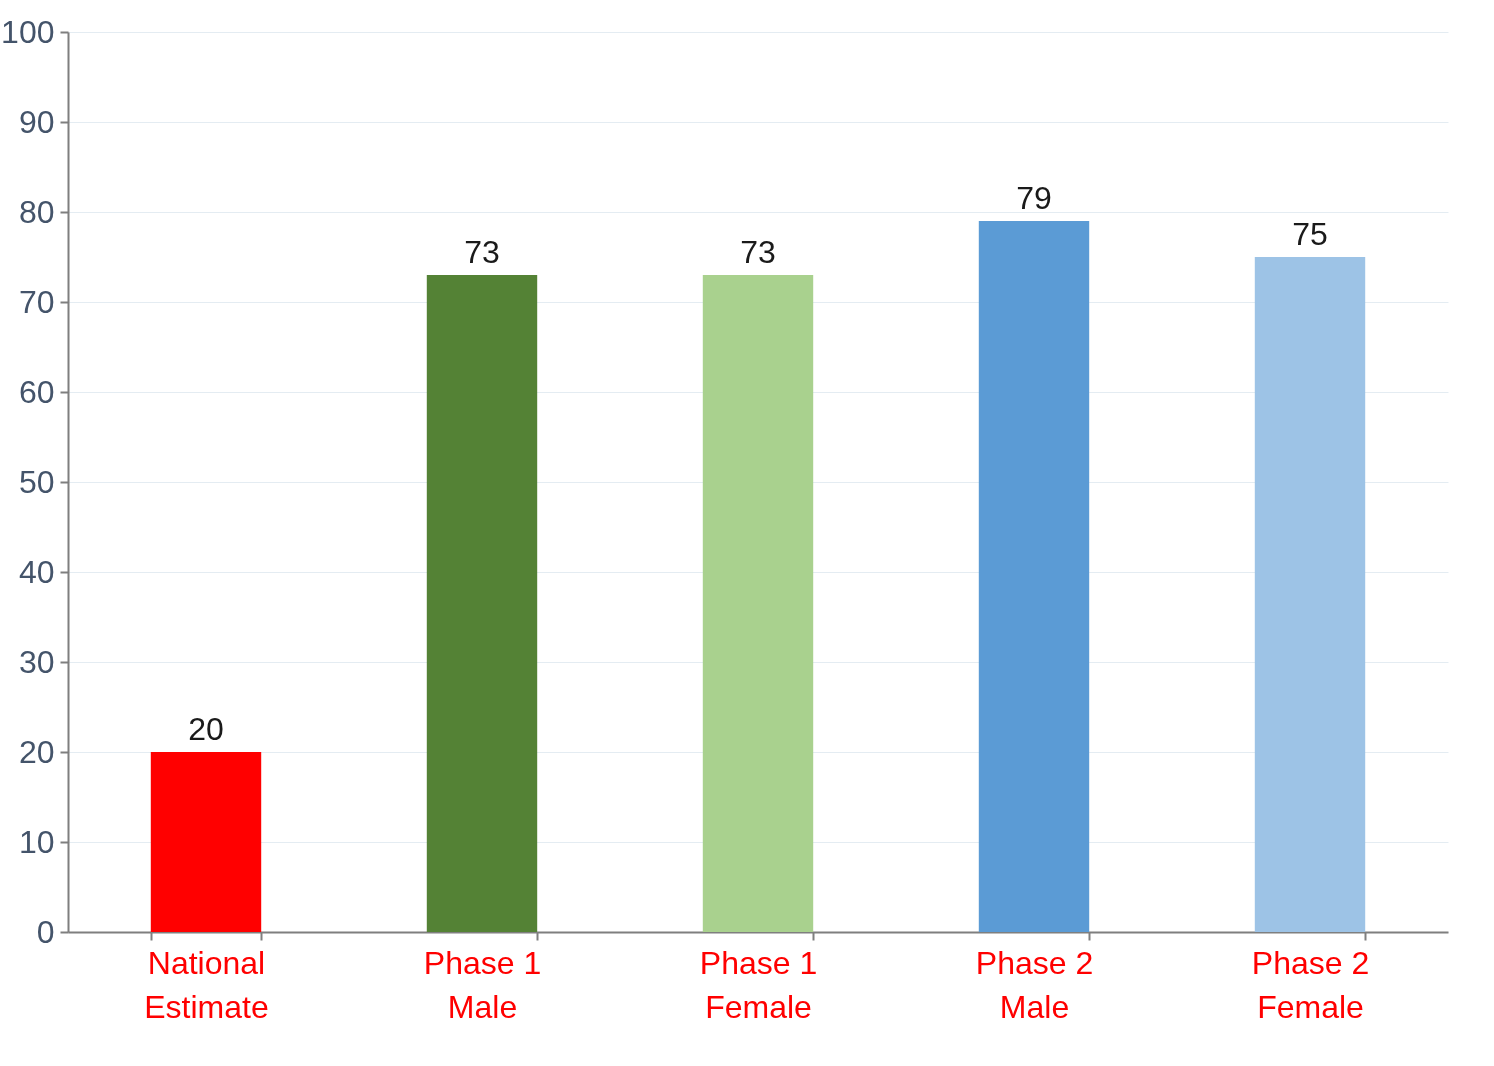 The image size is (1494, 1066). What do you see at coordinates (1310, 984) in the screenshot?
I see `x-tick-label: Phase 2 Female` at bounding box center [1310, 984].